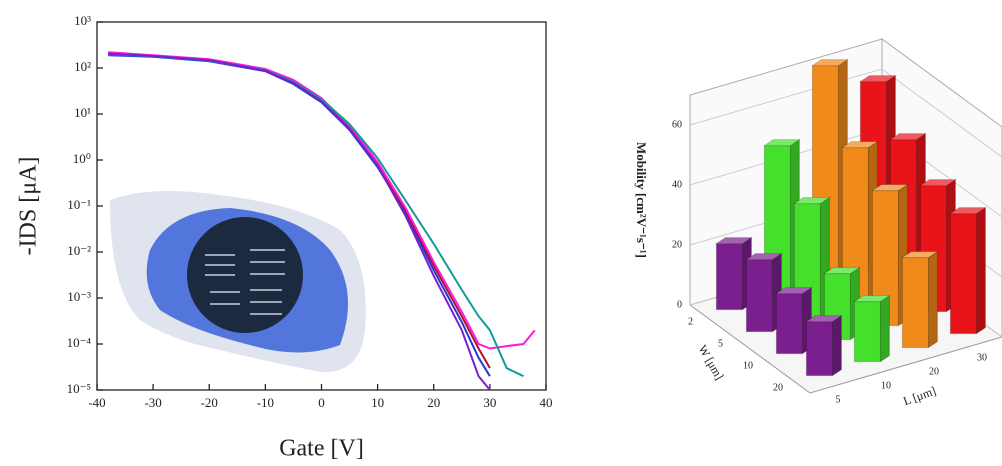 This screenshot has height=466, width=1002. What do you see at coordinates (982, 357) in the screenshot?
I see `l-tick-label: 30` at bounding box center [982, 357].